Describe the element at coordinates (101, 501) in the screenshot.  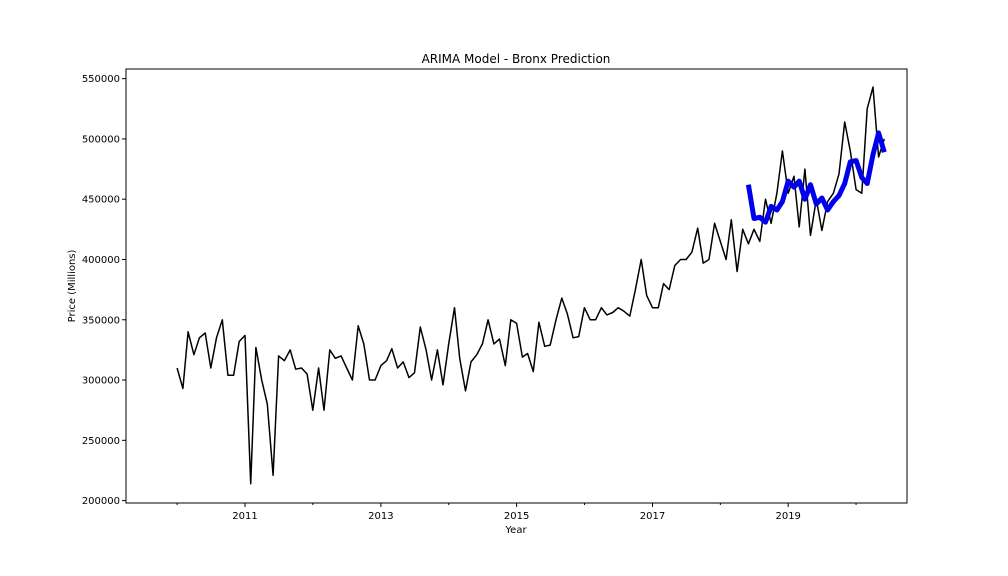
I see `y-tick-label: 200000` at that location.